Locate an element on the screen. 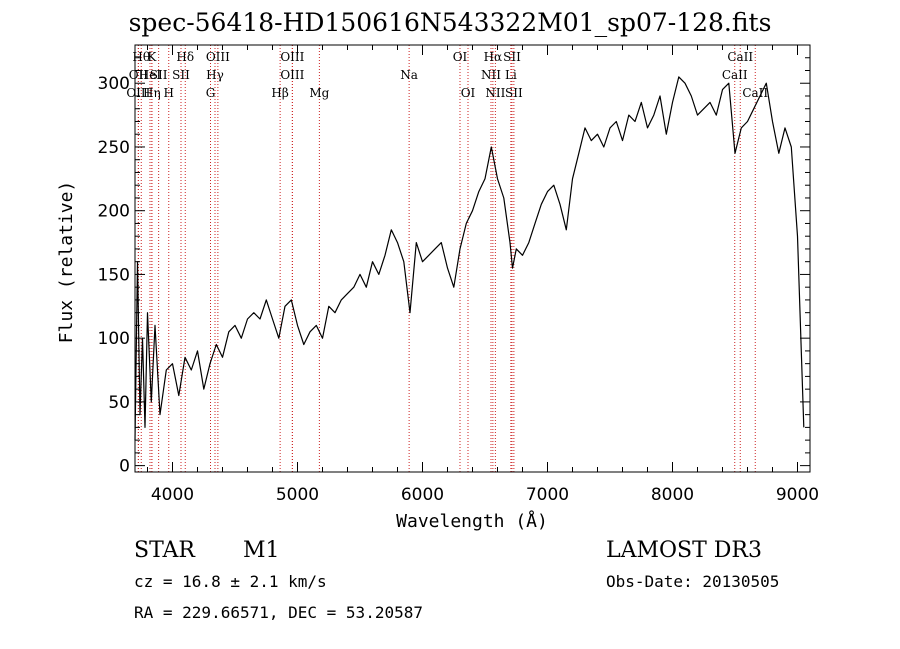 The image size is (900, 649). x-axis-label: Wavelength (Å) is located at coordinates (472, 521).